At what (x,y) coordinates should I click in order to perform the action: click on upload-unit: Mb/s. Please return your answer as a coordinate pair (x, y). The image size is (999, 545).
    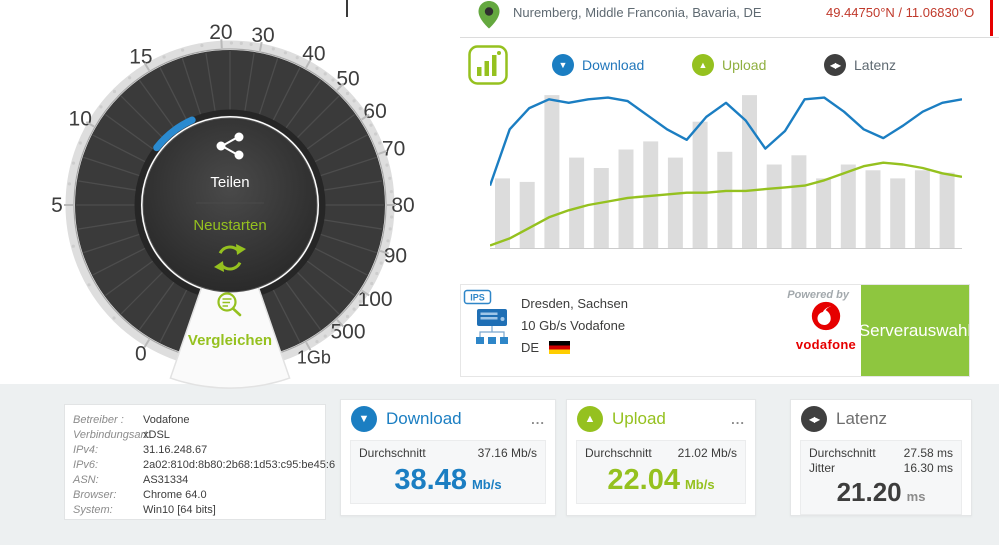
    Looking at the image, I should click on (699, 484).